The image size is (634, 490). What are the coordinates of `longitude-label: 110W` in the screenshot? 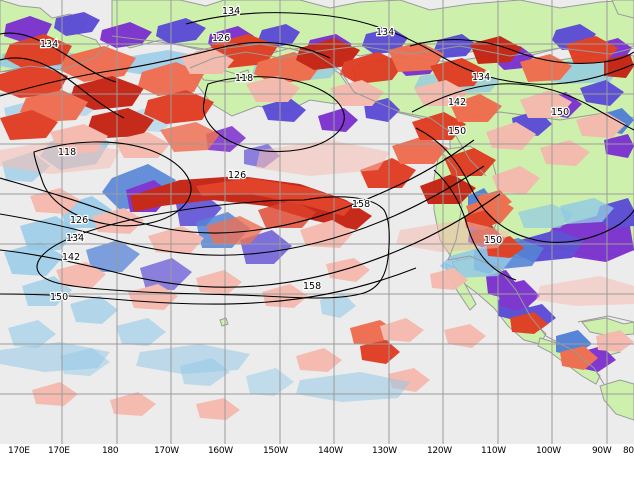 It's located at (493, 451).